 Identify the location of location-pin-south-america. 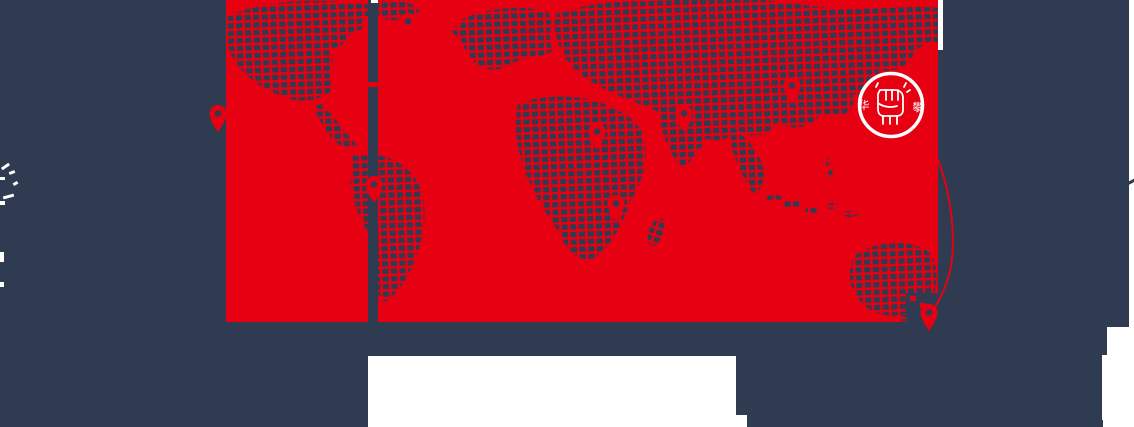
(374, 189).